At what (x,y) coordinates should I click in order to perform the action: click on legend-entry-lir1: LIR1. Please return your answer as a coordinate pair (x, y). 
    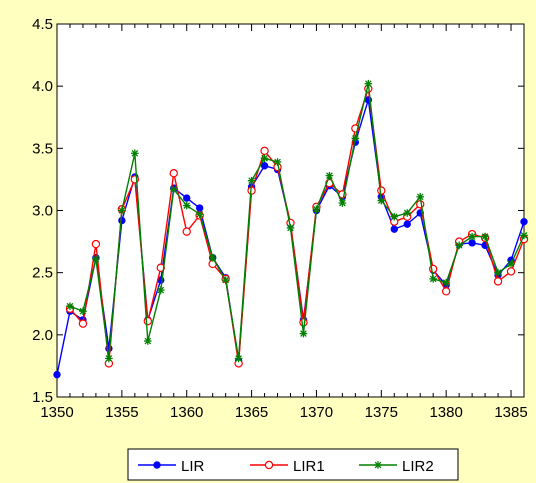
    Looking at the image, I should click on (287, 466).